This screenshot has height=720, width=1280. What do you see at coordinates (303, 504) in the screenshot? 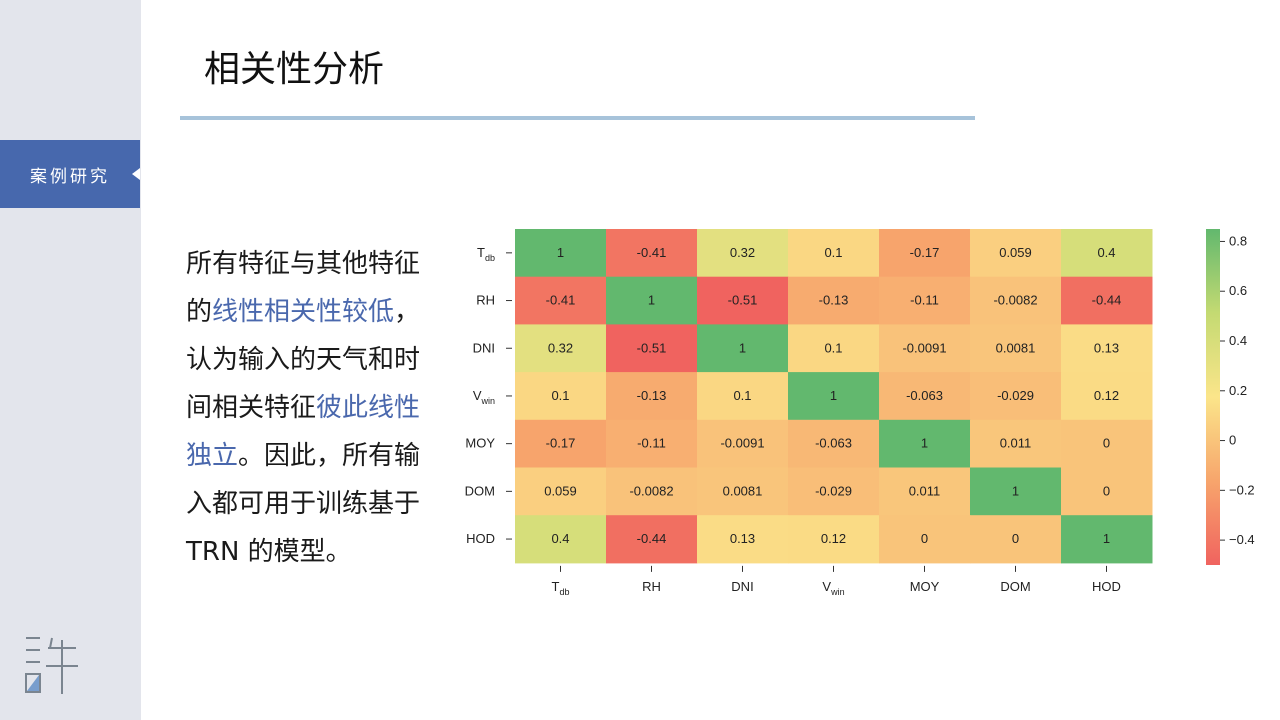
I see `body-text-3: 。因此，所有输入都可用于训练基于TRN 的模型。` at bounding box center [303, 504].